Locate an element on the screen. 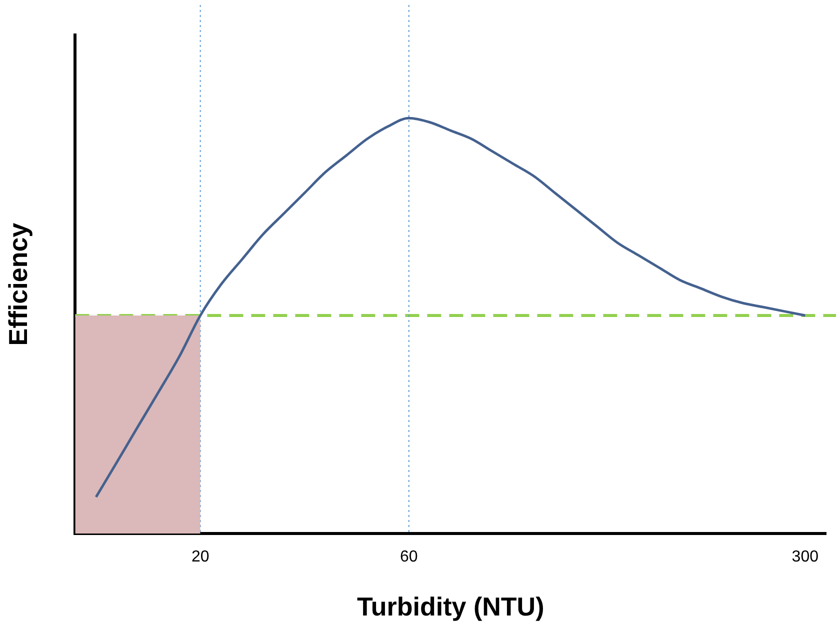  y-axis-title: Efficiency is located at coordinates (17, 284).